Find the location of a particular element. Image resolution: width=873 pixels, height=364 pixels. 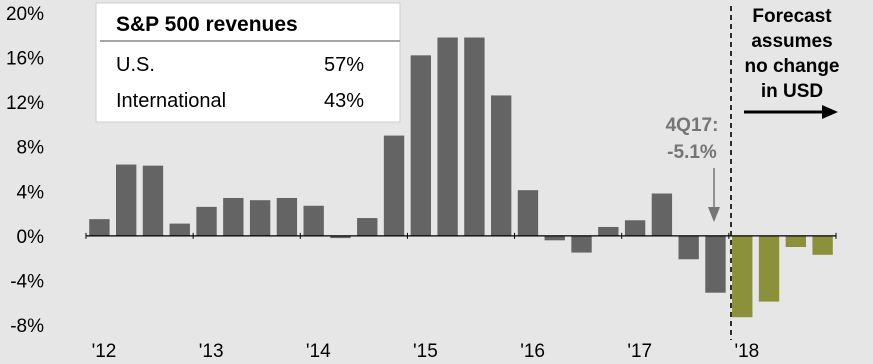

y-tick-label: -8% is located at coordinates (27, 326).